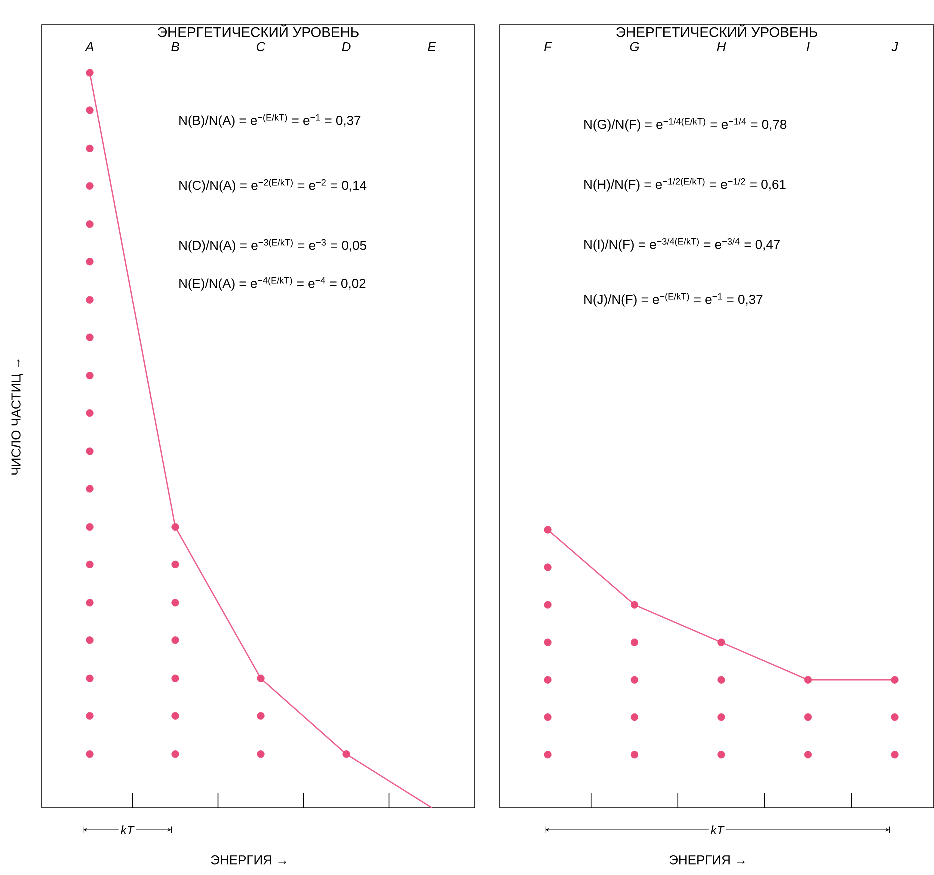 Image resolution: width=934 pixels, height=875 pixels. I want to click on x-tick-label: G, so click(635, 47).